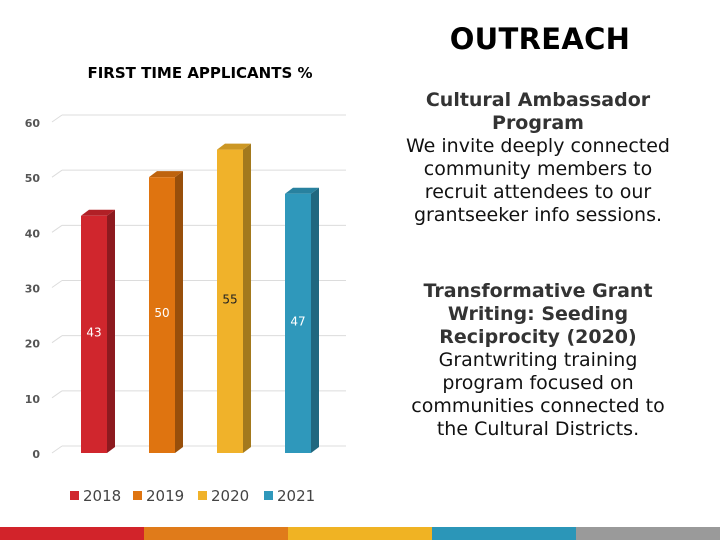  I want to click on legend-label: 2021, so click(296, 496).